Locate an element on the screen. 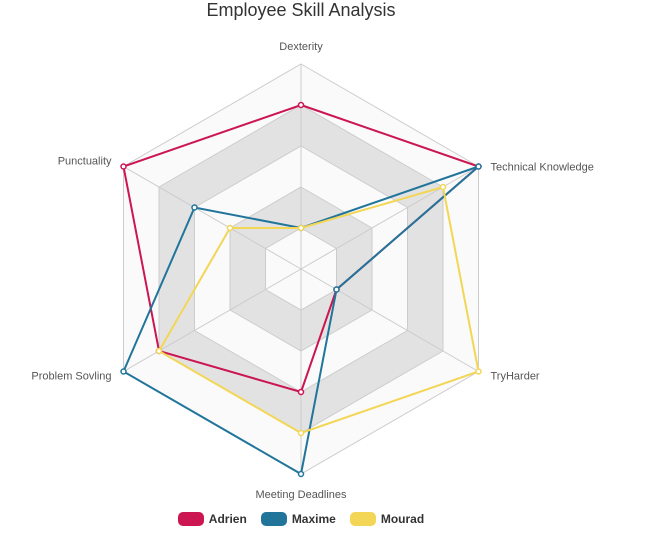  legend-label-adrien: Adrien is located at coordinates (227, 519).